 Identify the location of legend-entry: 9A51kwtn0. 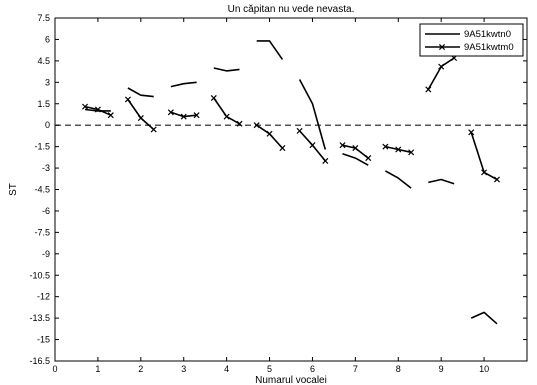
(468, 34).